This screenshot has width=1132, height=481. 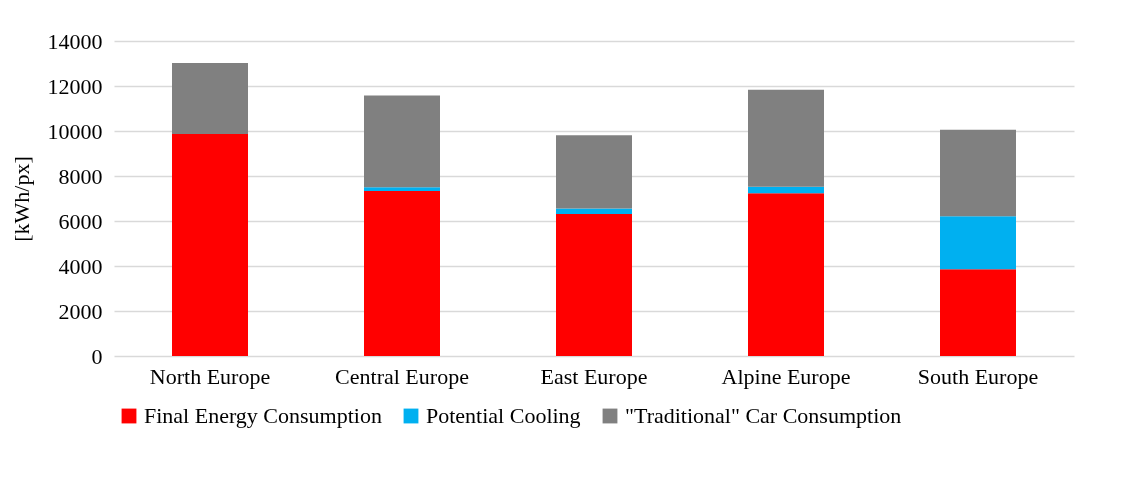 What do you see at coordinates (402, 376) in the screenshot?
I see `x-tick-label: Central Europe` at bounding box center [402, 376].